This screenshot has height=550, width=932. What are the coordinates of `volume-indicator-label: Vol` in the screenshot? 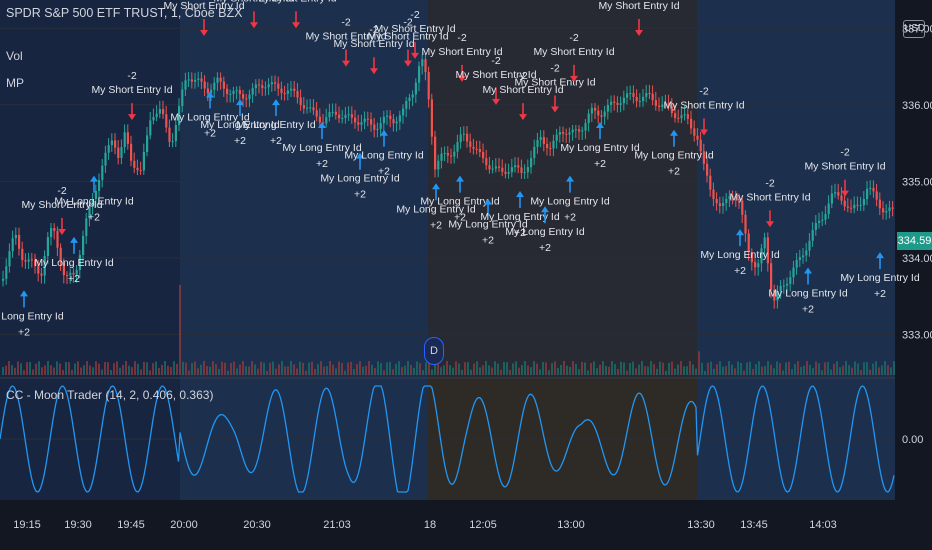 It's located at (14, 56).